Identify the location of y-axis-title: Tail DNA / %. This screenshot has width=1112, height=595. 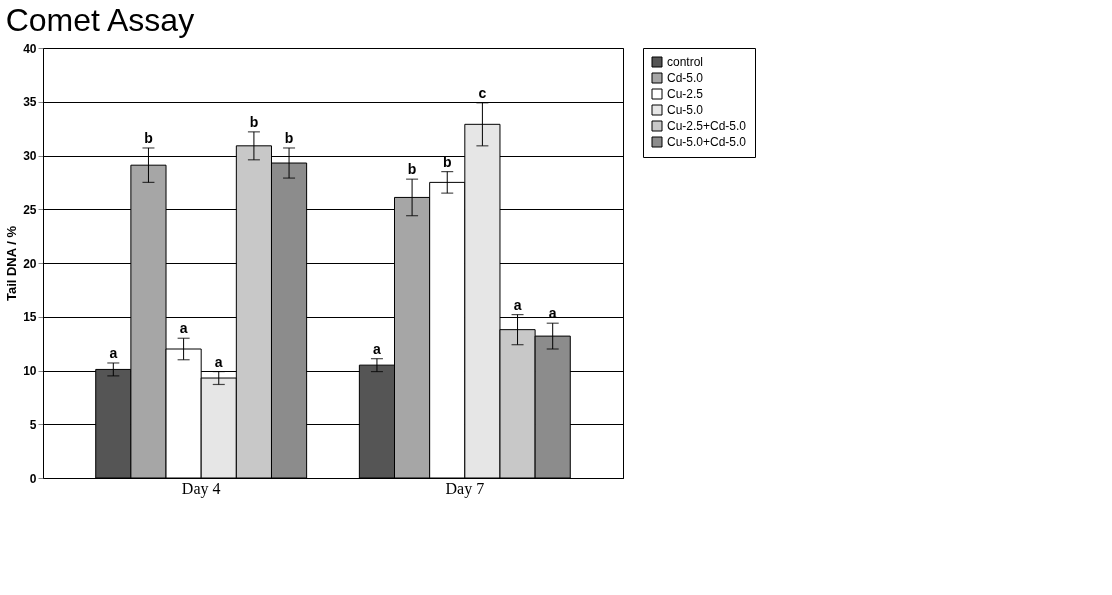
(12, 263).